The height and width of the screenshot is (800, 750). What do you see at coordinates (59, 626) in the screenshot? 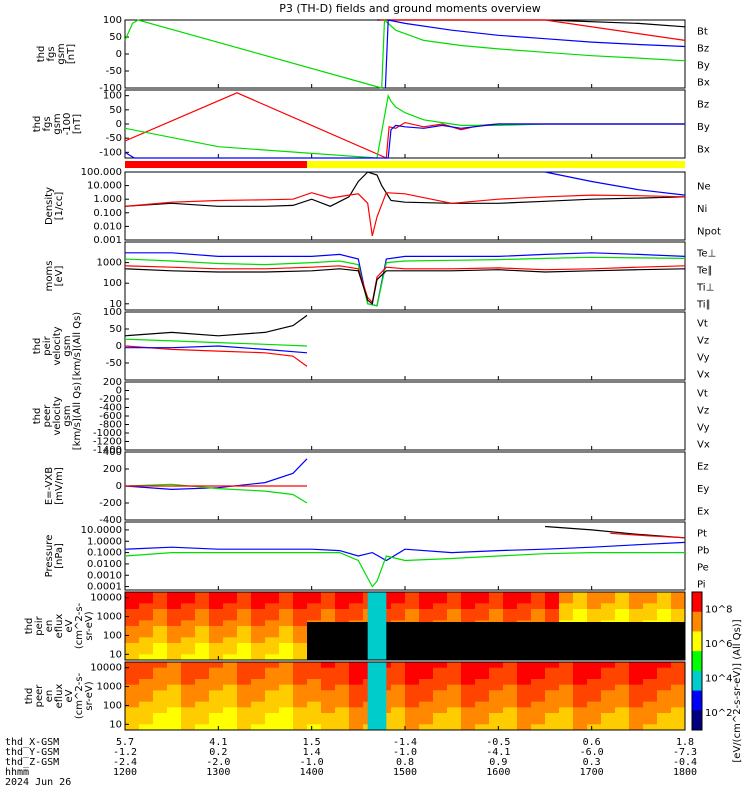
I see `y-axis-label-line: eflux` at bounding box center [59, 626].